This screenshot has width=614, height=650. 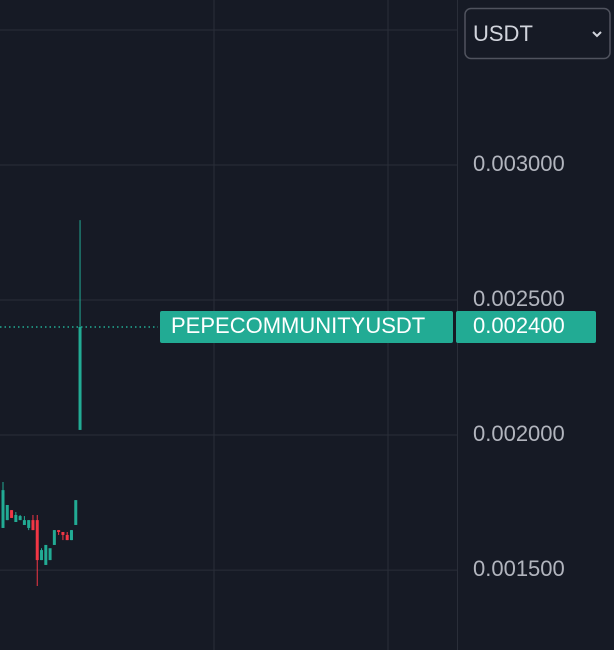 I want to click on dropdown-box, so click(x=537, y=33).